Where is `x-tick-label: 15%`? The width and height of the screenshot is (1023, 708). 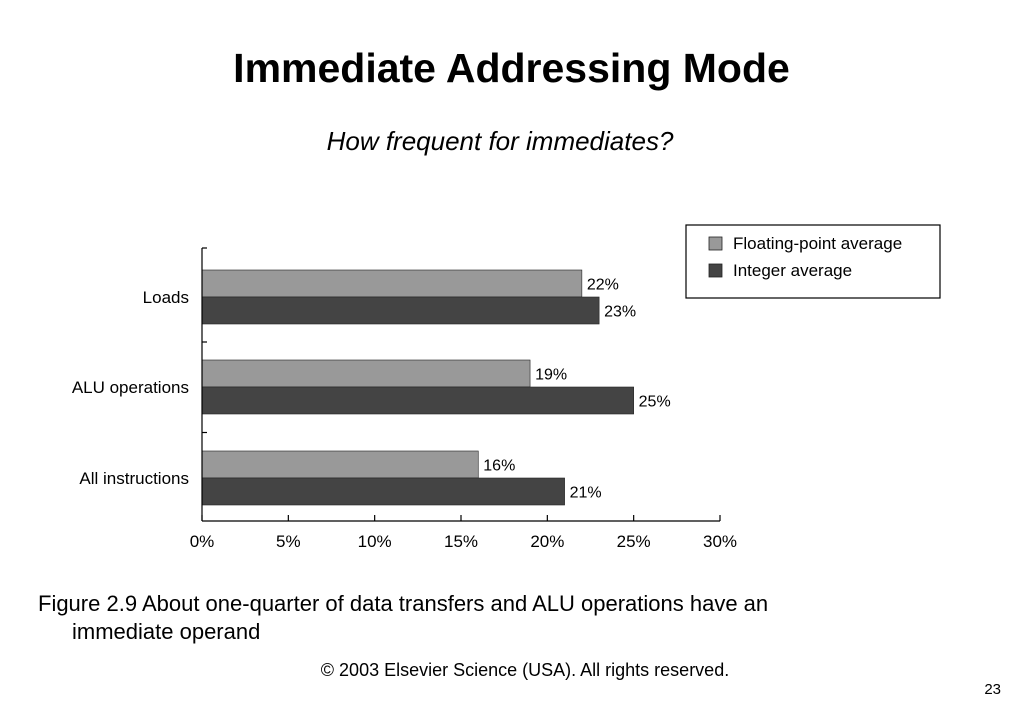 x-tick-label: 15% is located at coordinates (461, 541).